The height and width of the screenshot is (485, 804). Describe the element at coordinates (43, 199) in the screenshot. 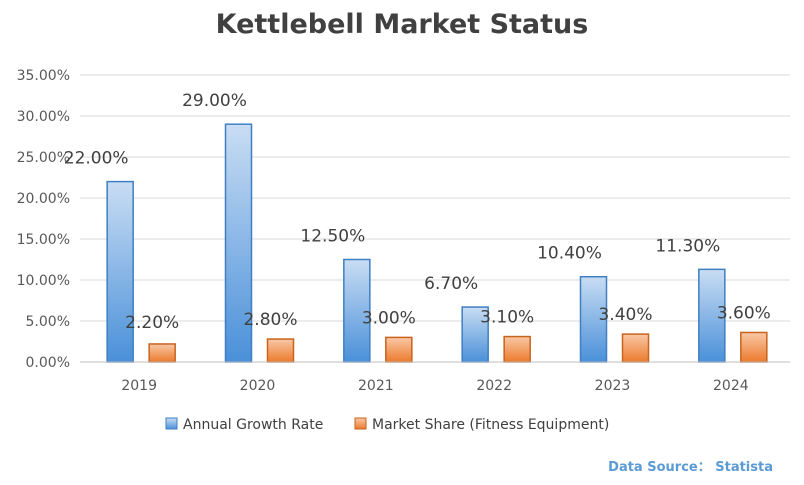

I see `y-tick-label: 20.00%` at that location.